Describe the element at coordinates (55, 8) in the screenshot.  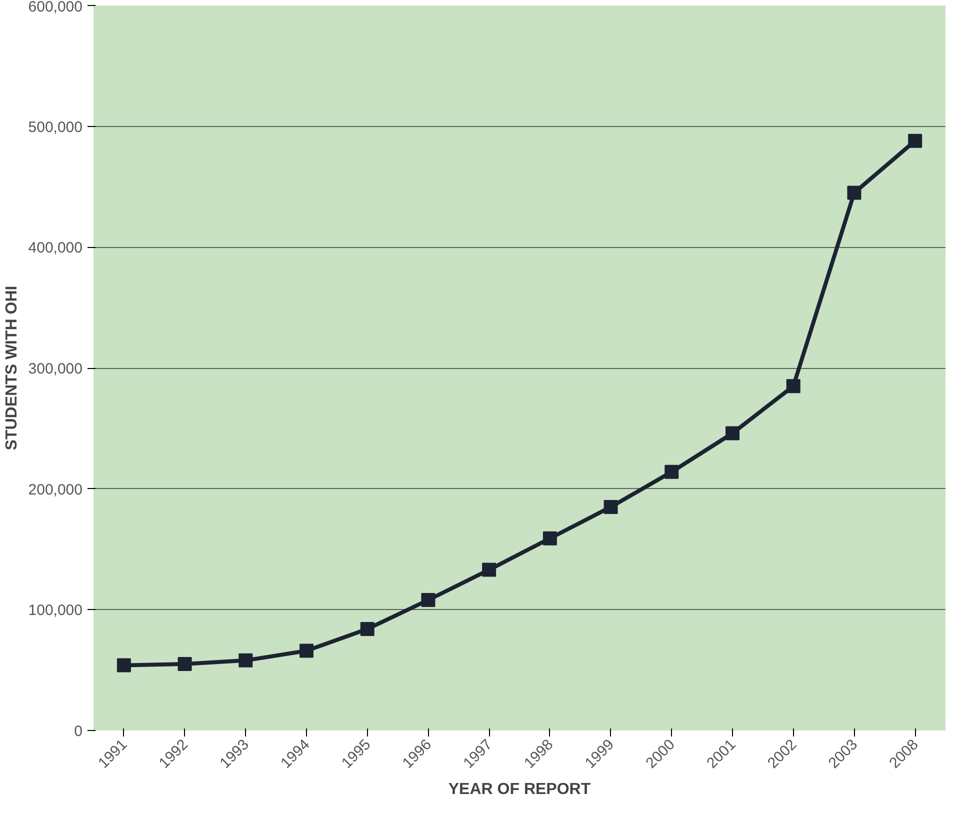
I see `y-tick-label: 600,000` at that location.